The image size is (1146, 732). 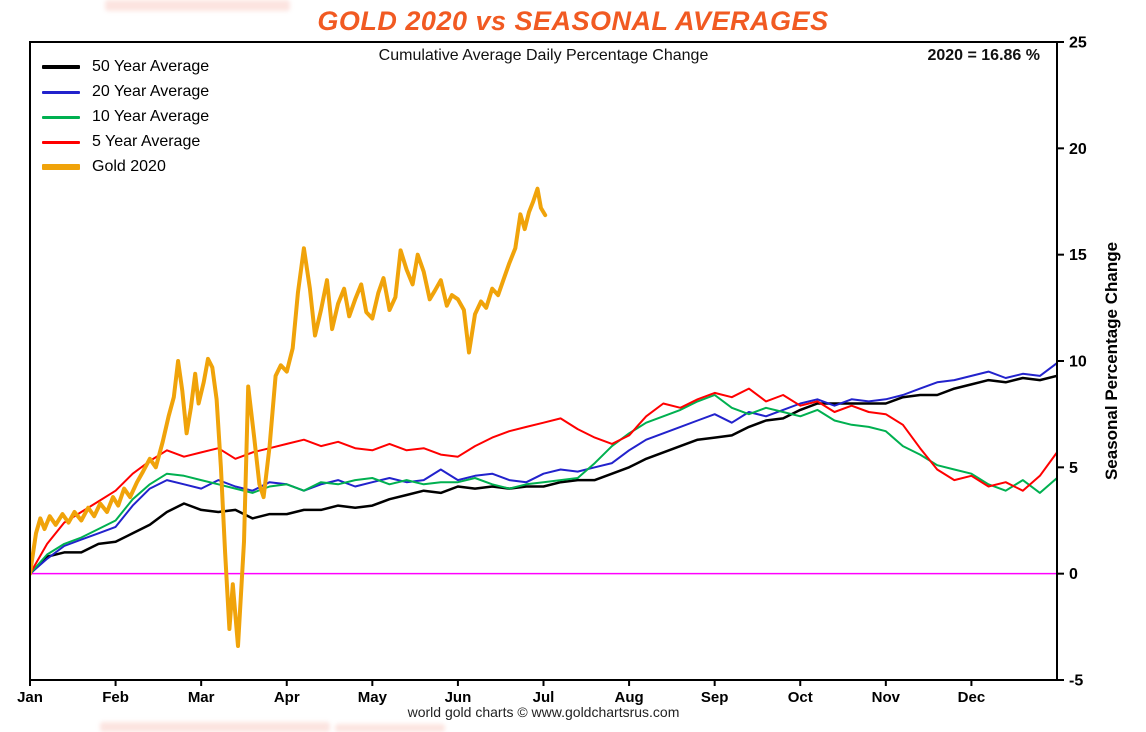 I want to click on y-tick-label: -5, so click(x=1076, y=681).